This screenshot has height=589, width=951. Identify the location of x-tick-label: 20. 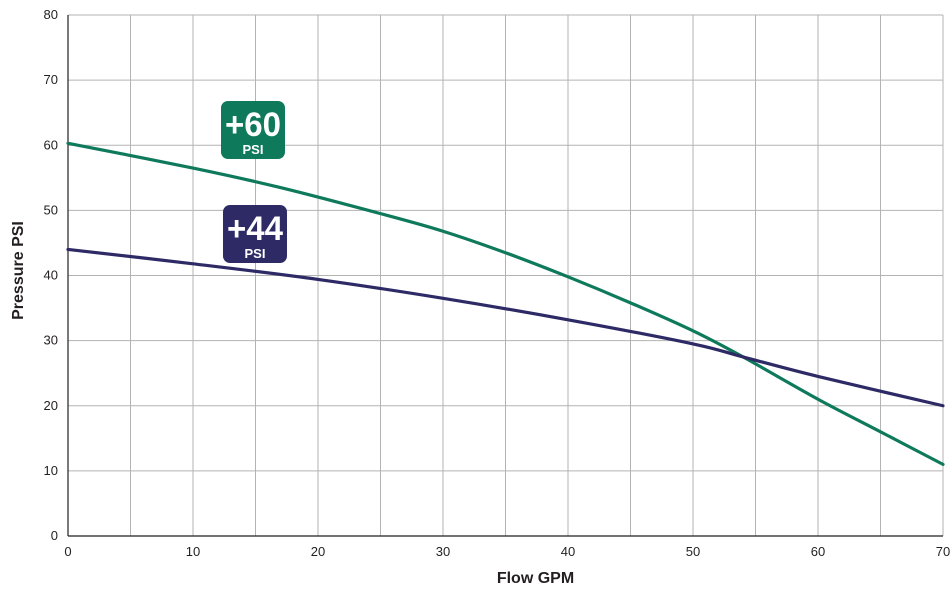
(318, 551).